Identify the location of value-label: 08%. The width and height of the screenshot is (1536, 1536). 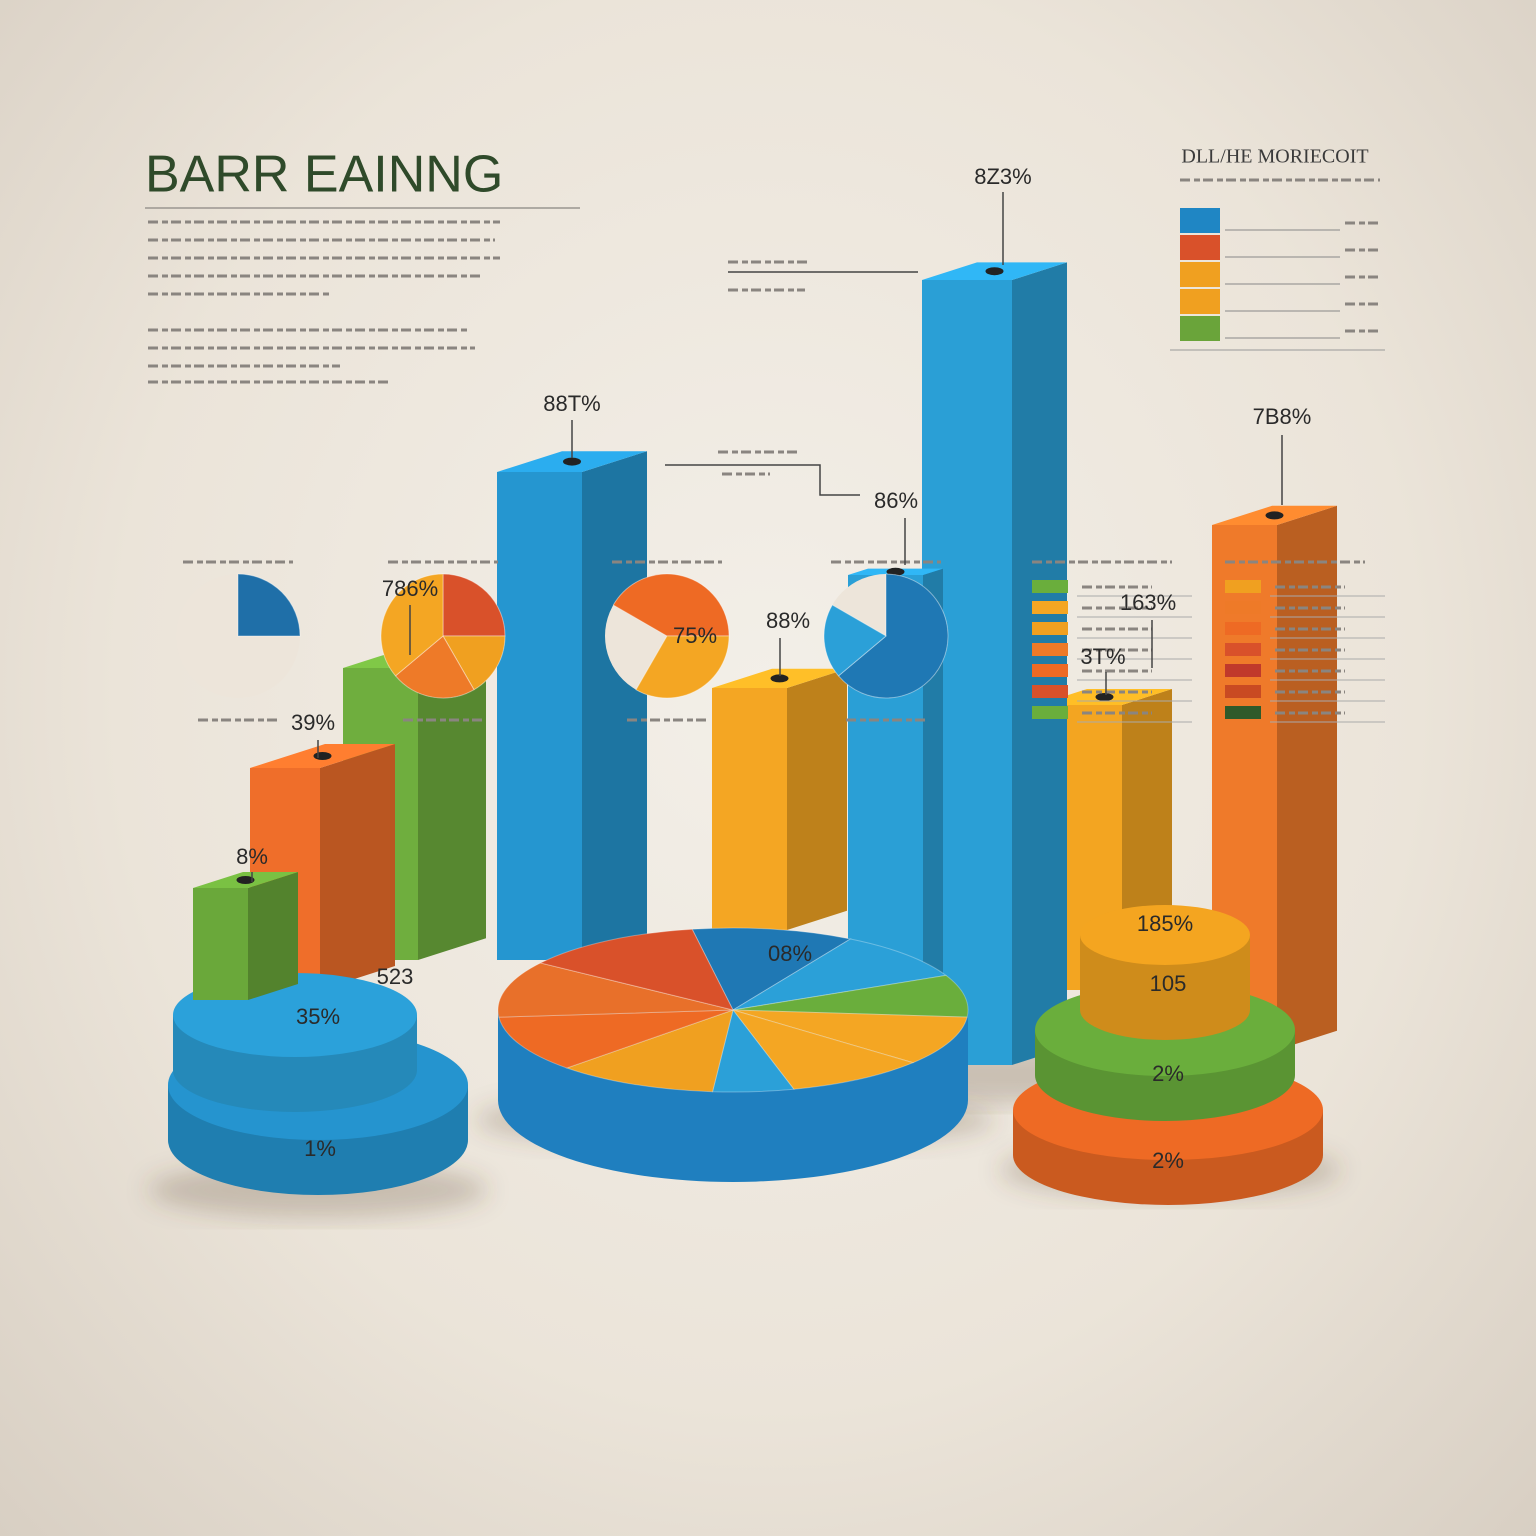
(790, 953).